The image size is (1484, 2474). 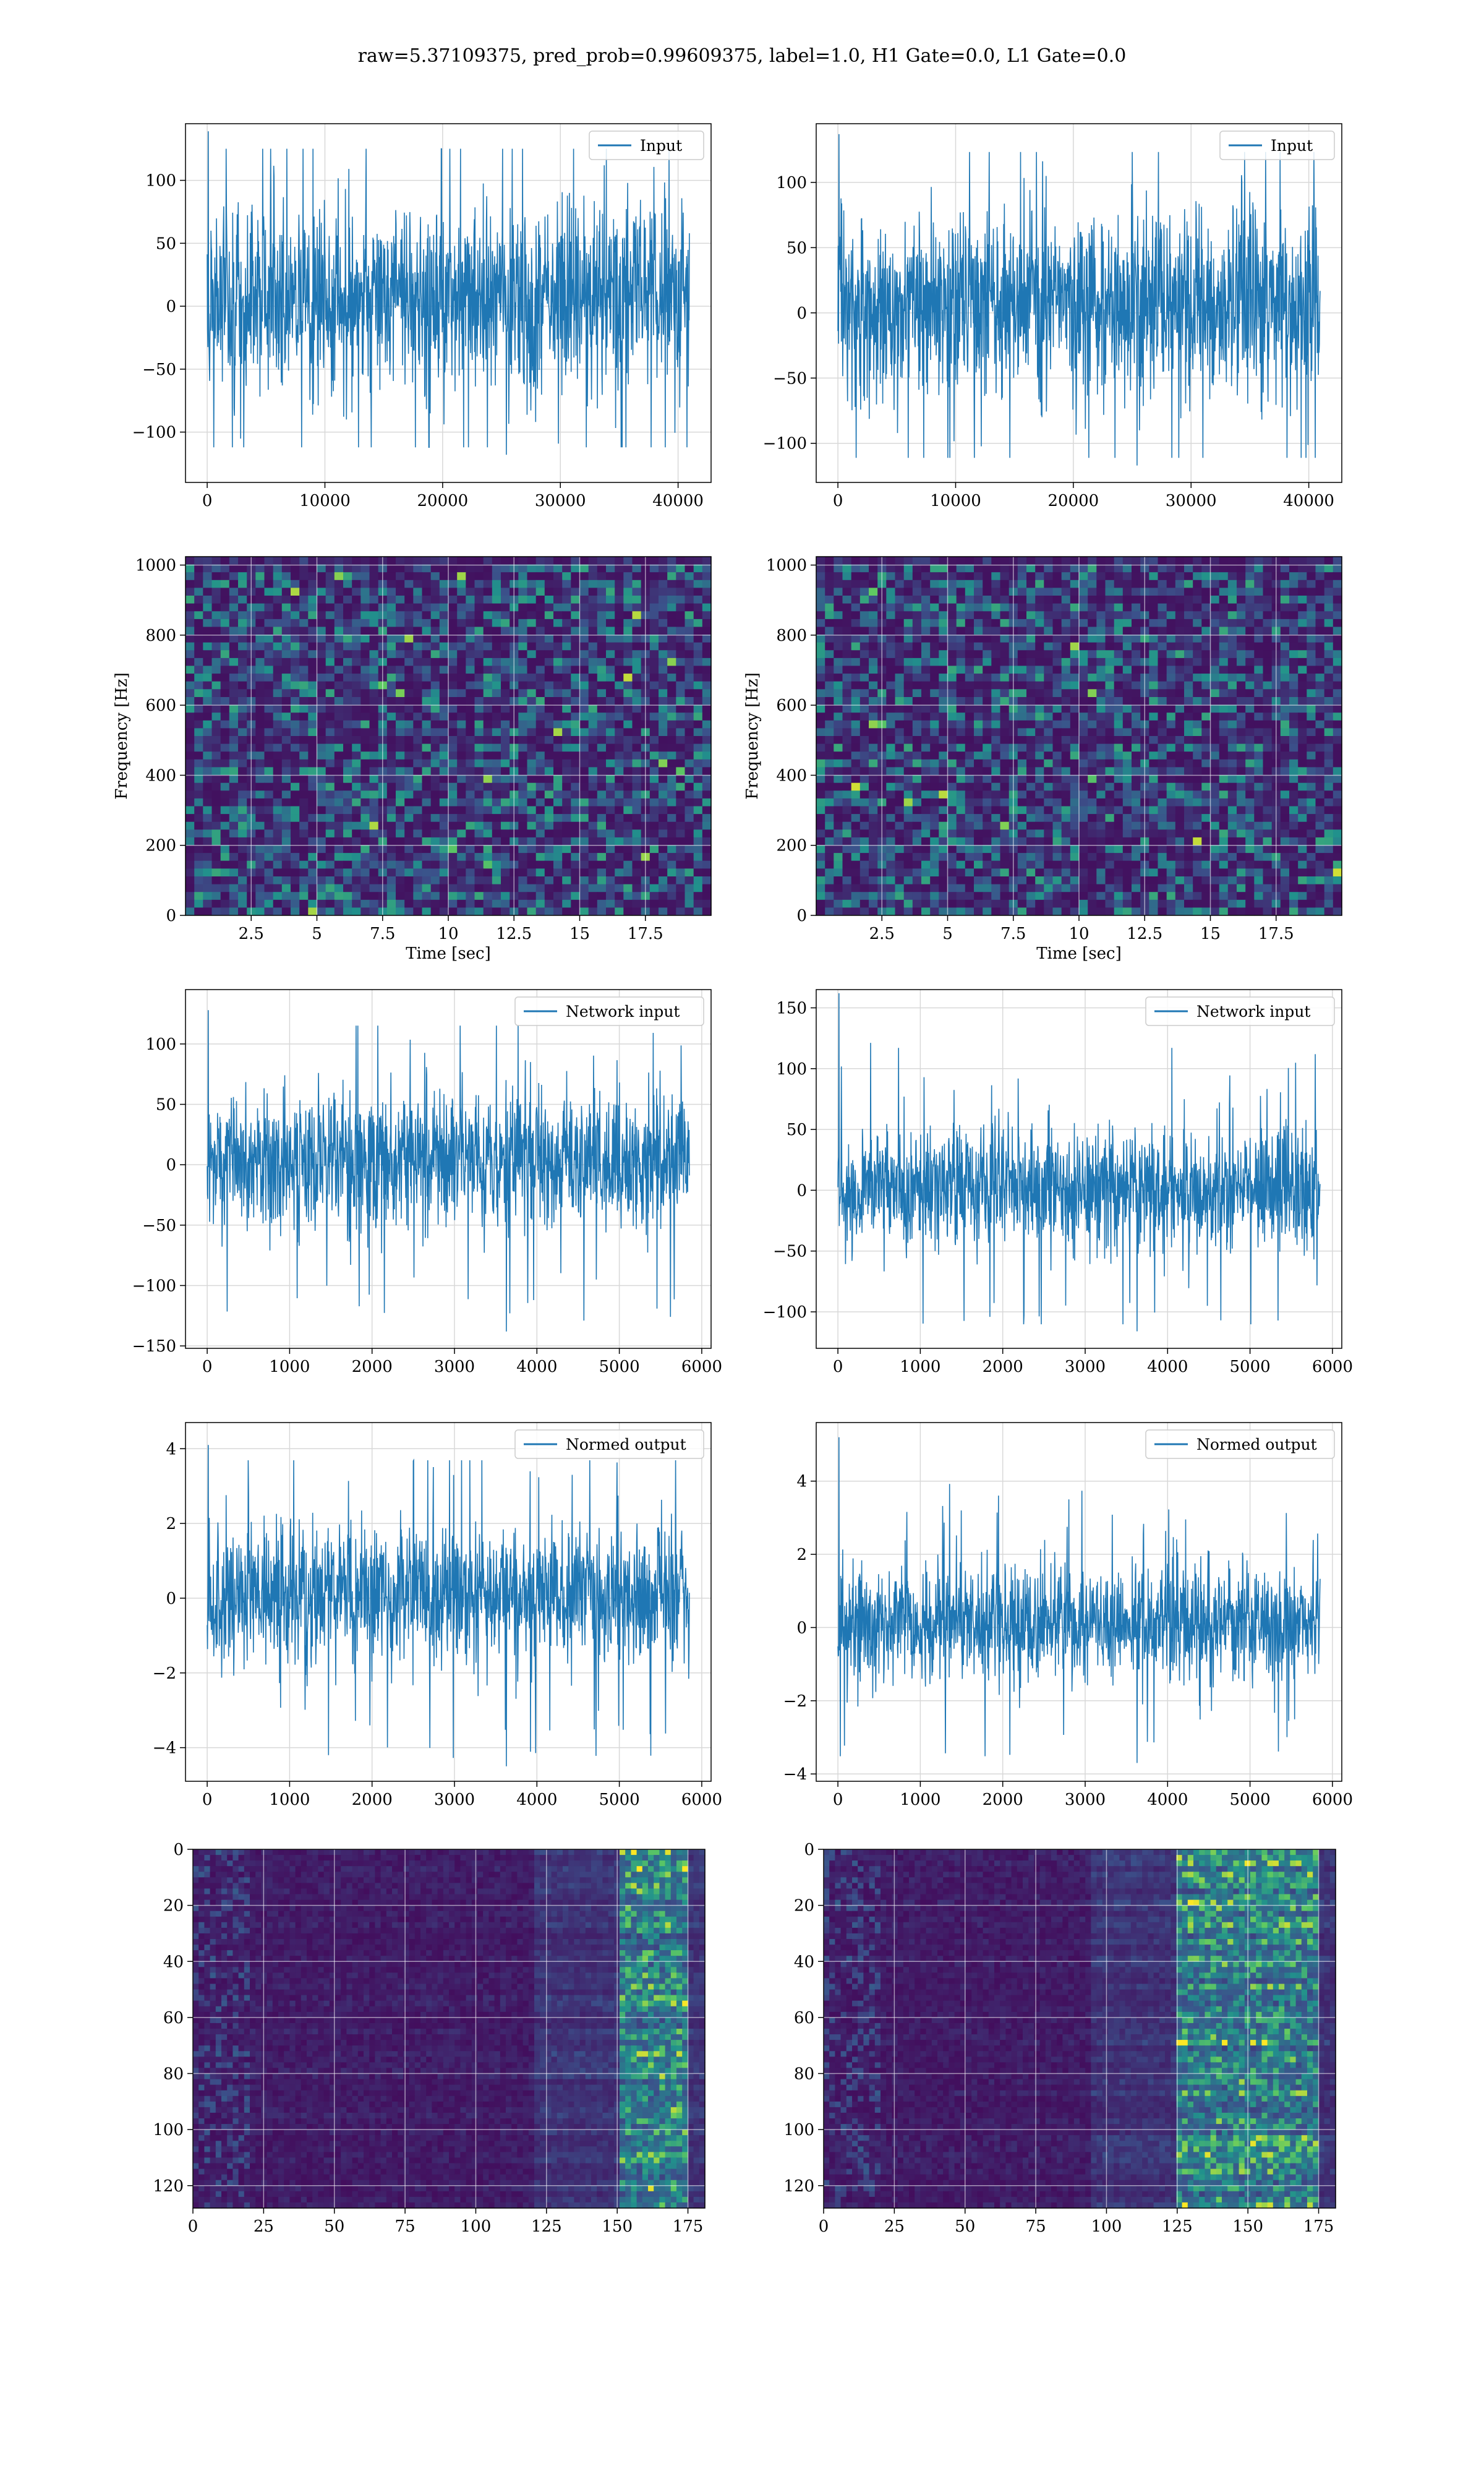 What do you see at coordinates (122, 736) in the screenshot?
I see `row2-left-ylabel: Frequency [Hz]` at bounding box center [122, 736].